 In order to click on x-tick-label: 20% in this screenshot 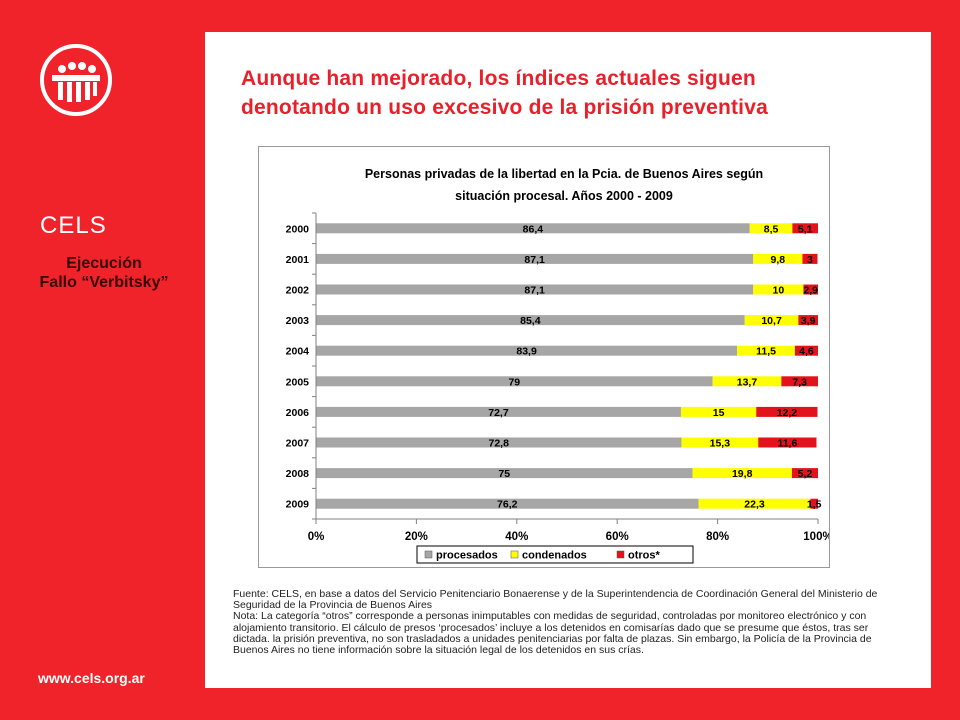, I will do `click(416, 537)`.